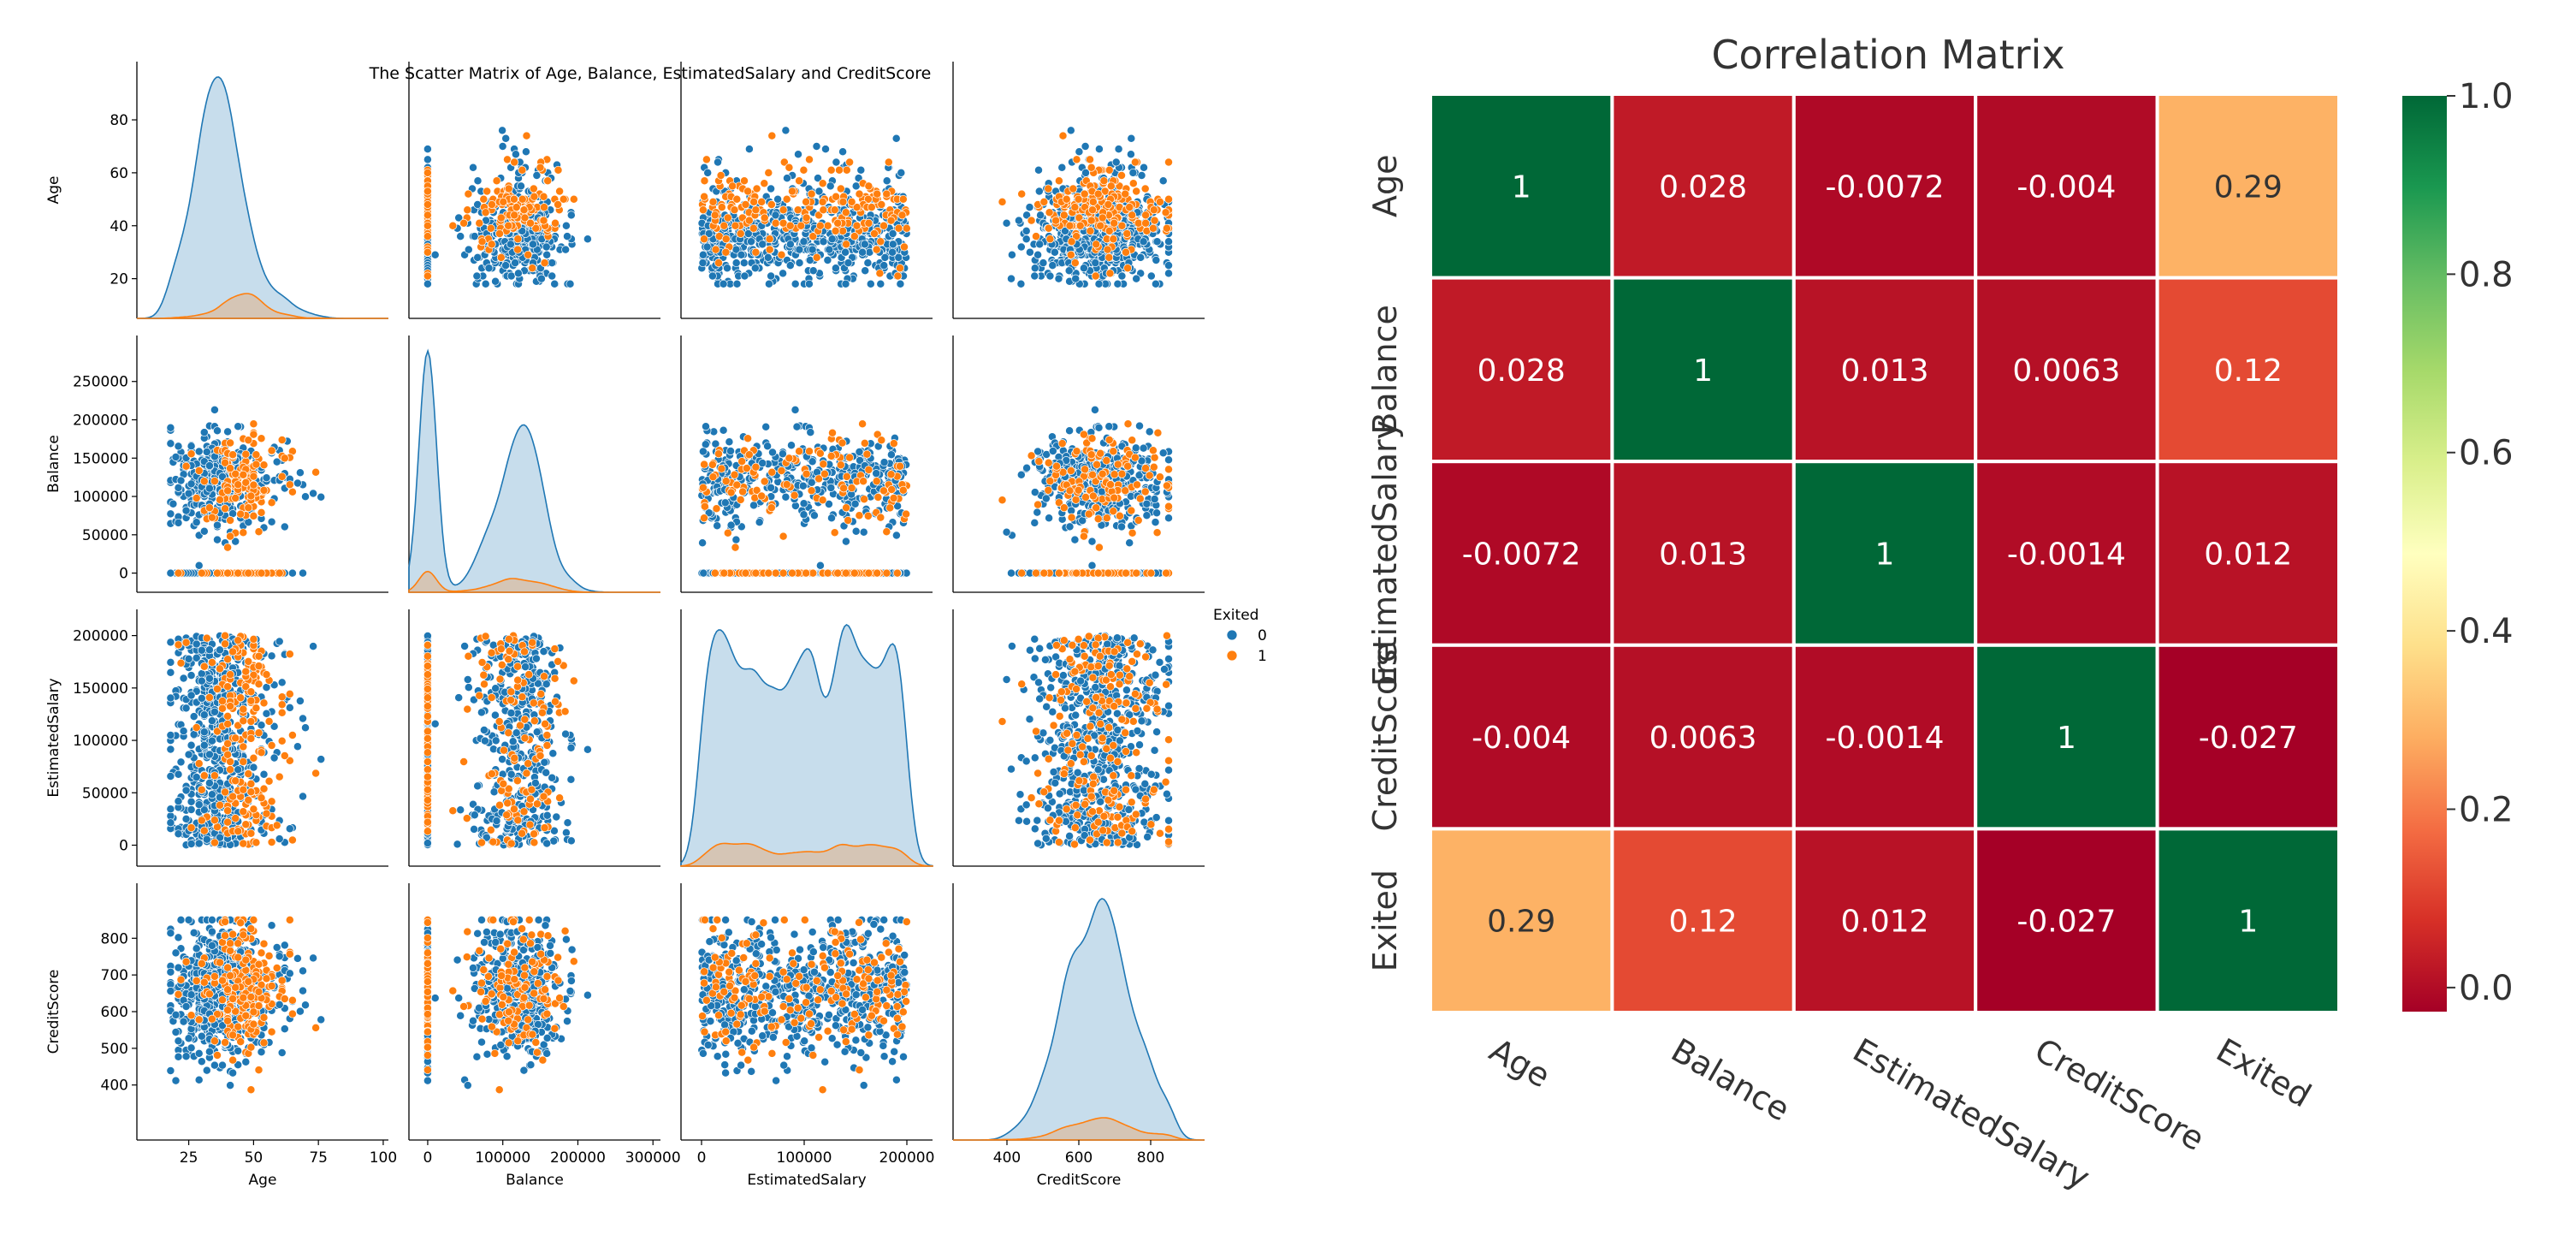 The width and height of the screenshot is (2576, 1247). Describe the element at coordinates (101, 382) in the screenshot. I see `y-tick-label: 250000` at that location.